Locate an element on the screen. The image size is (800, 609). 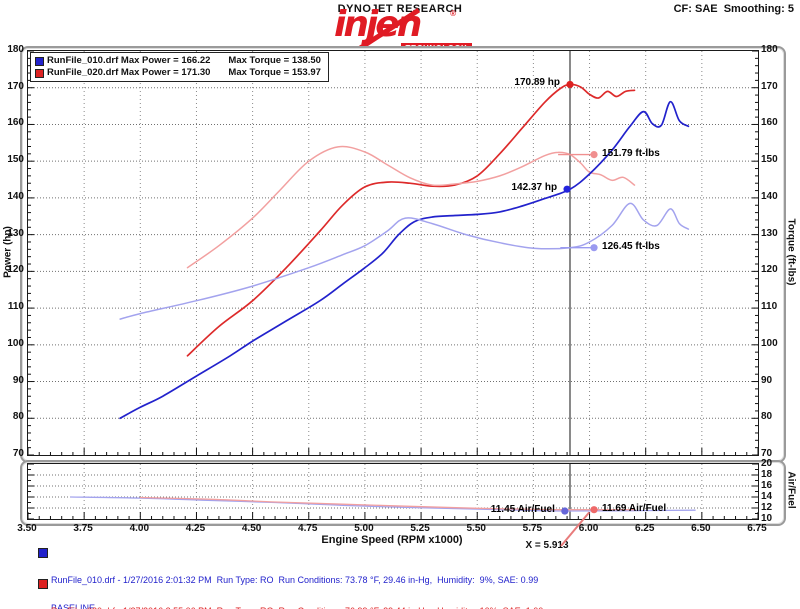
rpm-tick-label: 6.75 is located at coordinates (757, 528).